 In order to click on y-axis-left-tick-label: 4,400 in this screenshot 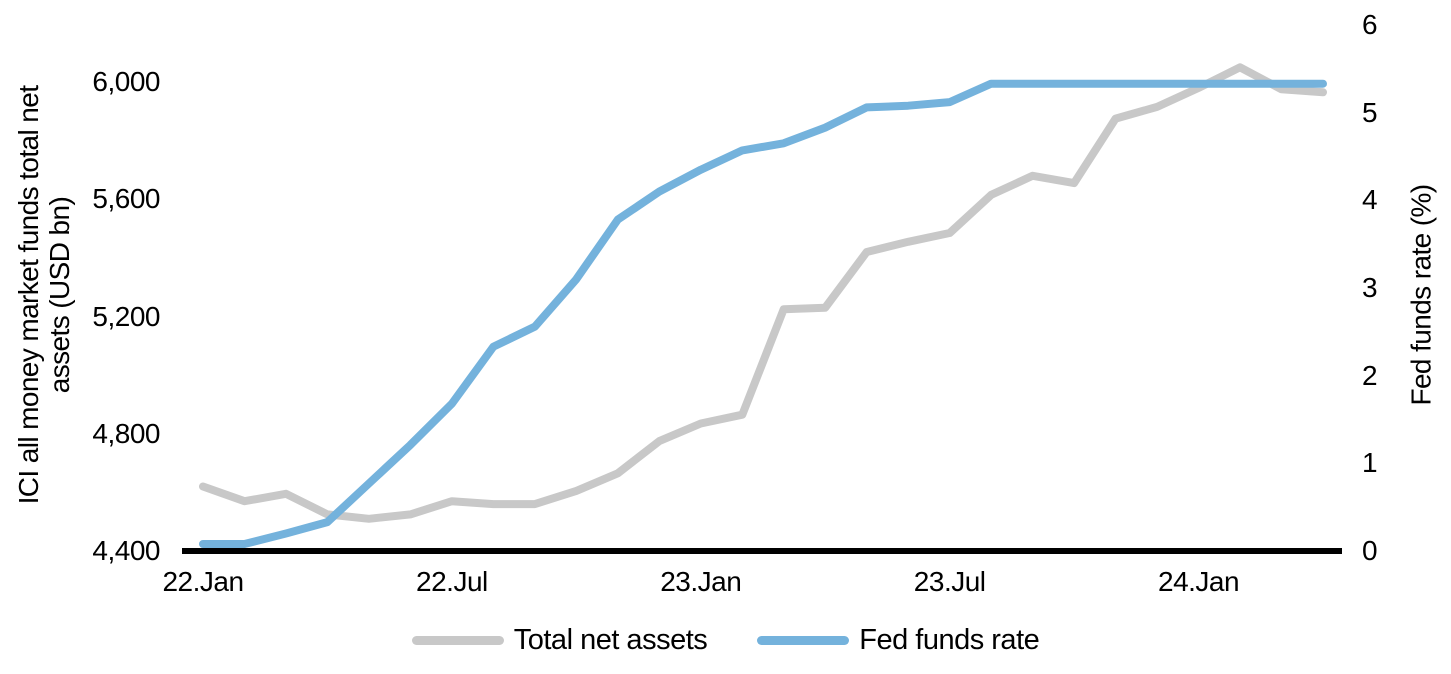, I will do `click(126, 550)`.